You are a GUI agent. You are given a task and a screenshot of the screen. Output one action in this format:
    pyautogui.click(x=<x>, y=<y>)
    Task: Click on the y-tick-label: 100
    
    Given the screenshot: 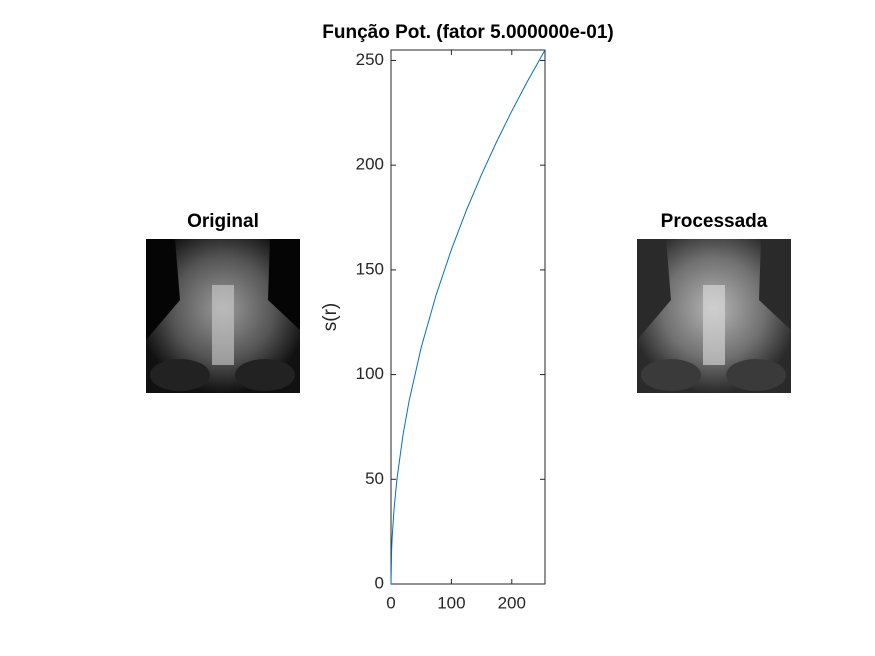 What is the action you would take?
    pyautogui.click(x=370, y=373)
    